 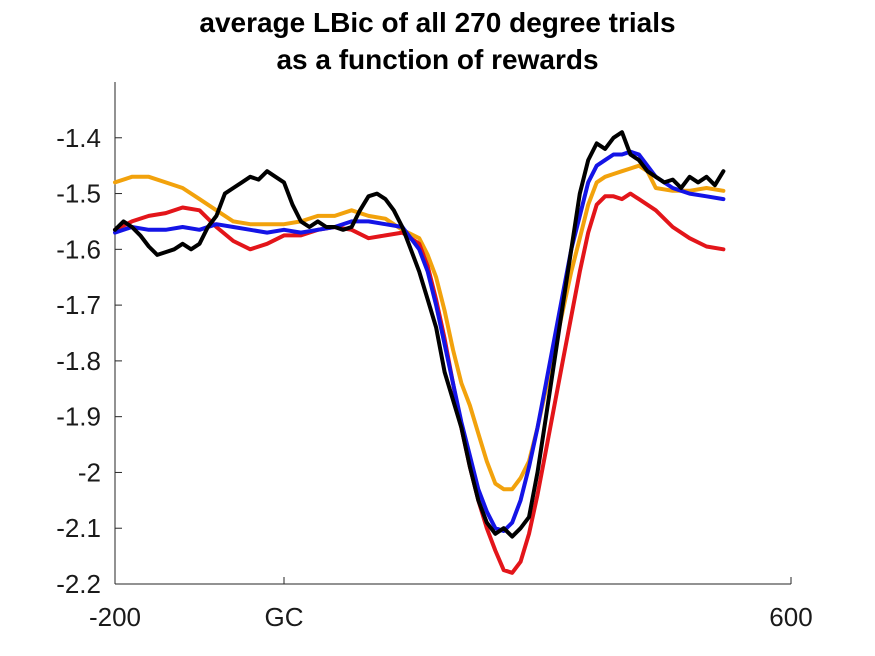 I want to click on y-tick-label: -1.8, so click(x=78, y=361).